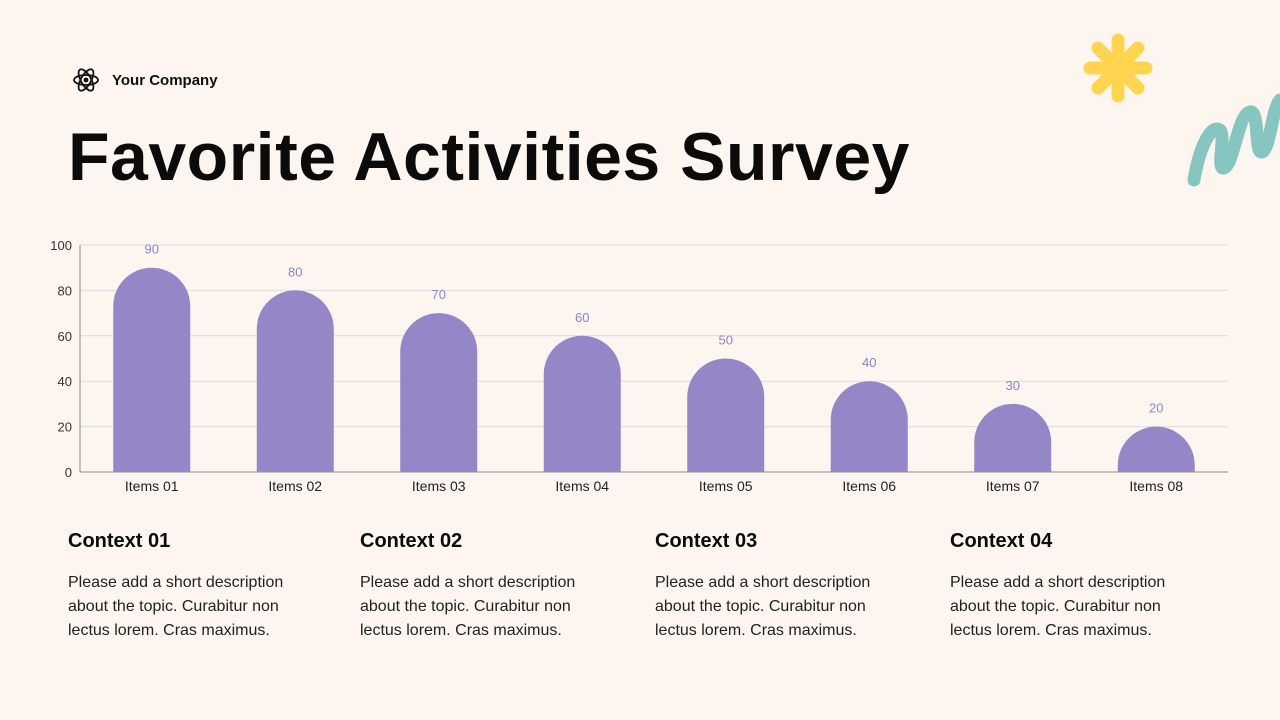 This screenshot has height=720, width=1280. Describe the element at coordinates (439, 486) in the screenshot. I see `x-tick-label: Items 03` at that location.